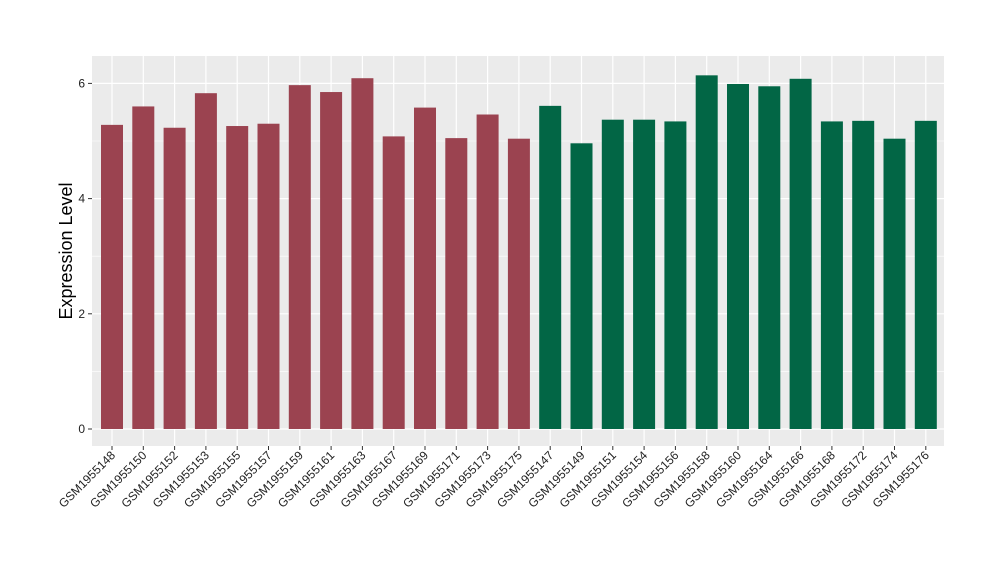 The height and width of the screenshot is (580, 1000). I want to click on y-tick-label: 6, so click(81, 83).